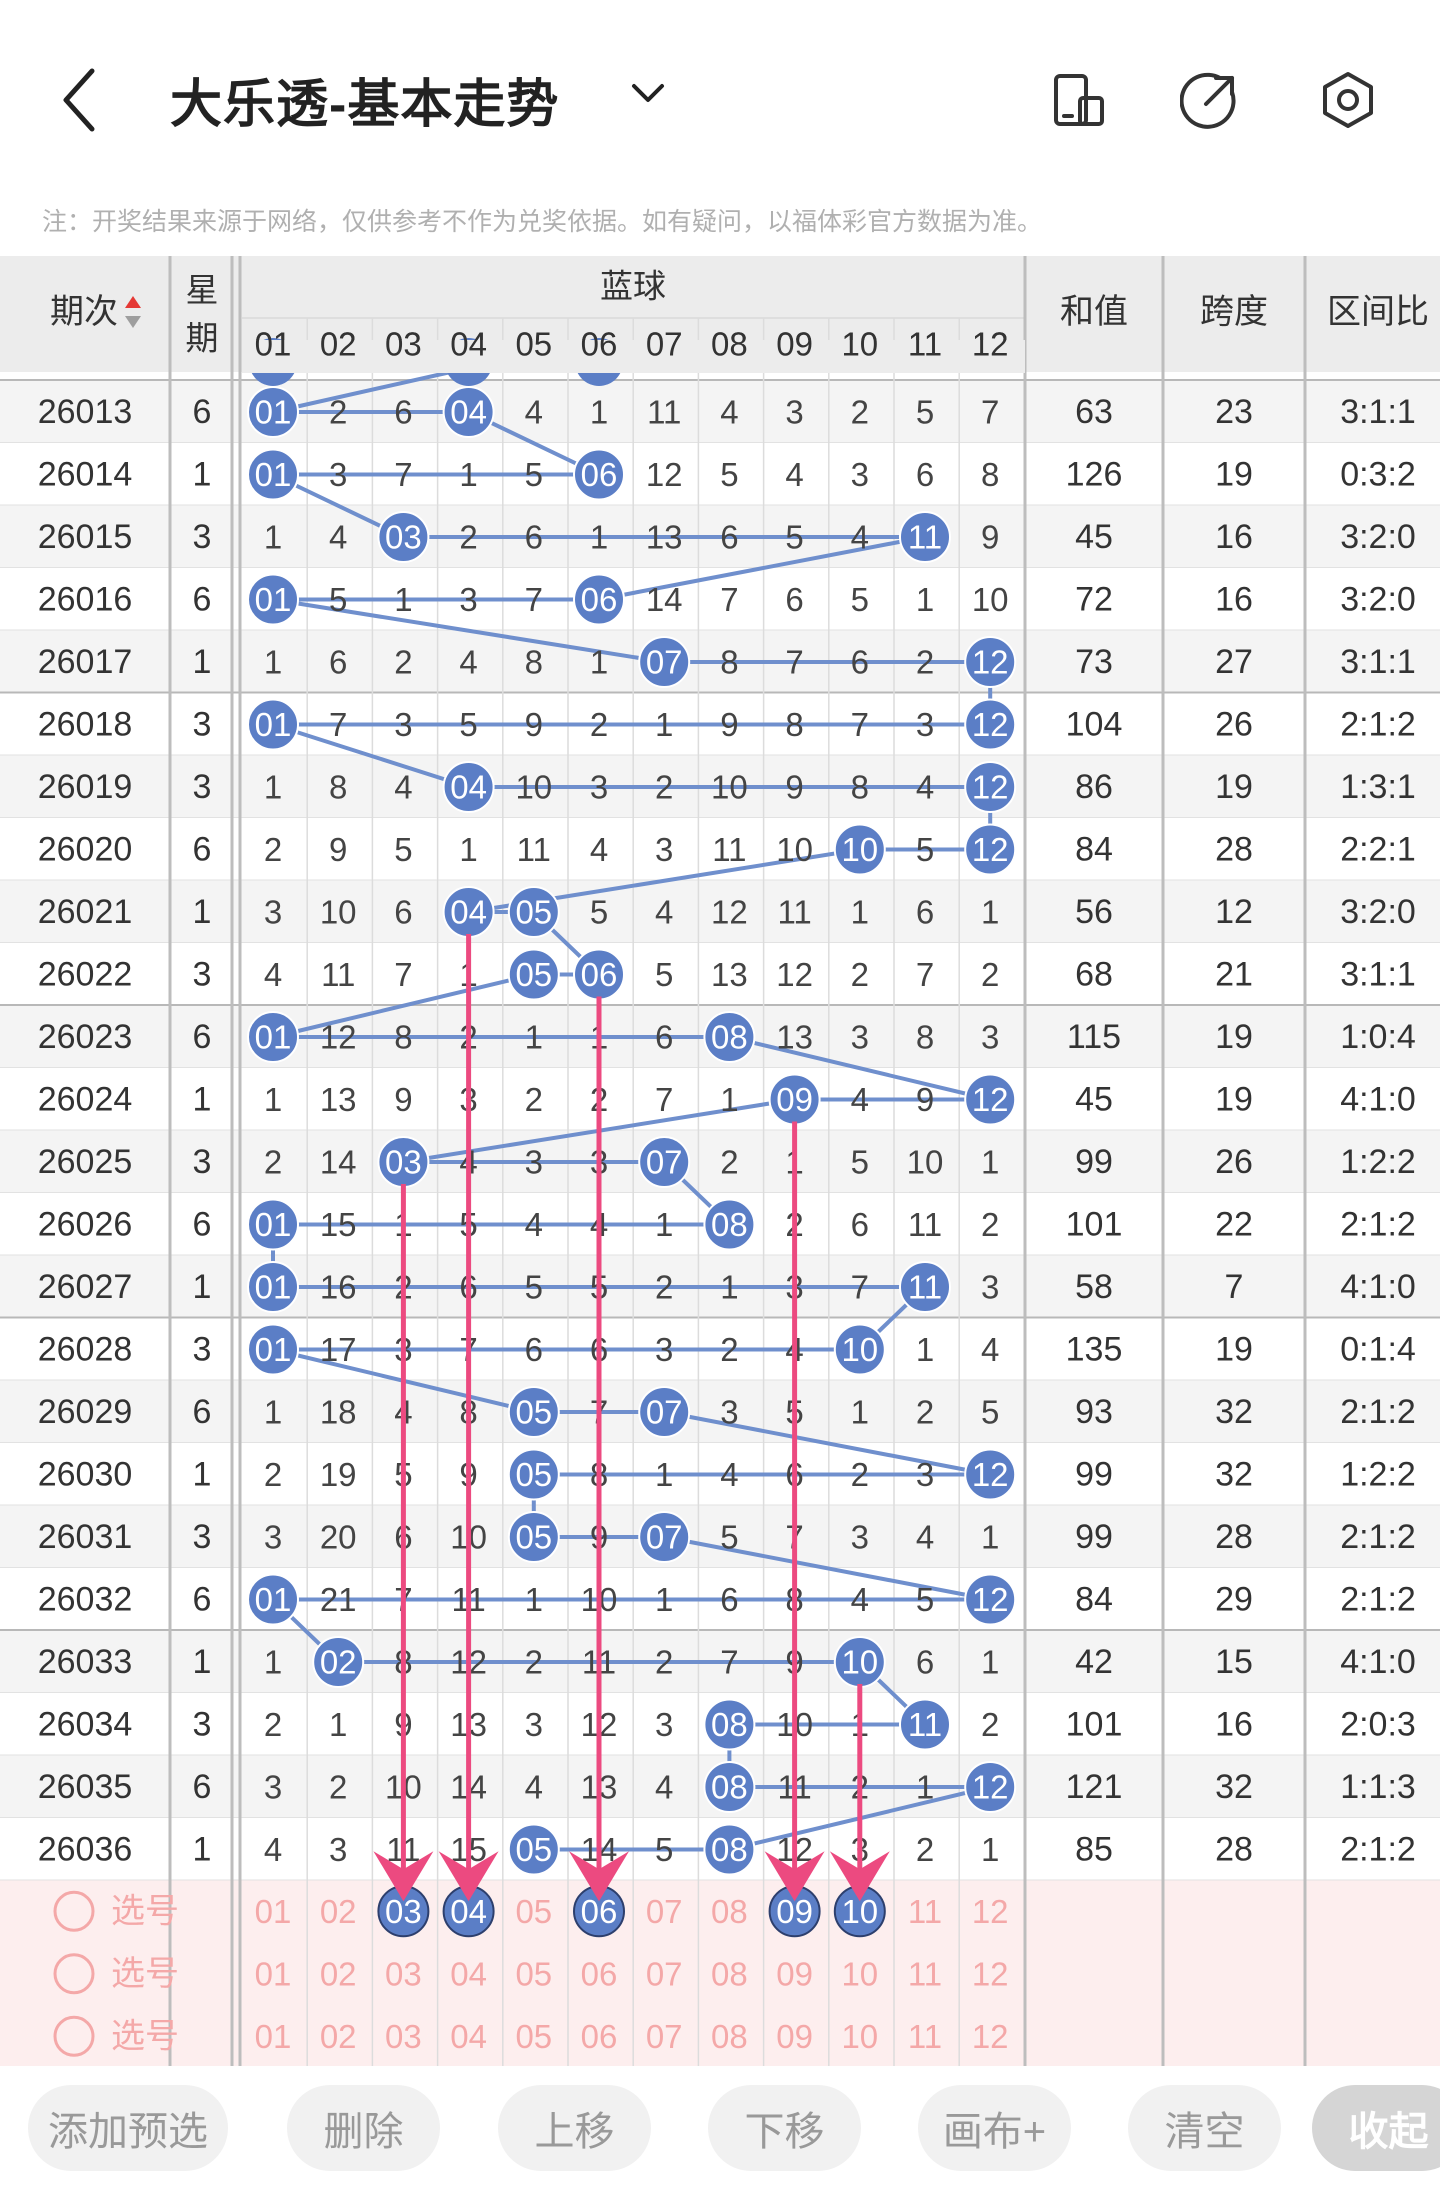 This screenshot has width=1440, height=2189. I want to click on miss-count: 4, so click(273, 974).